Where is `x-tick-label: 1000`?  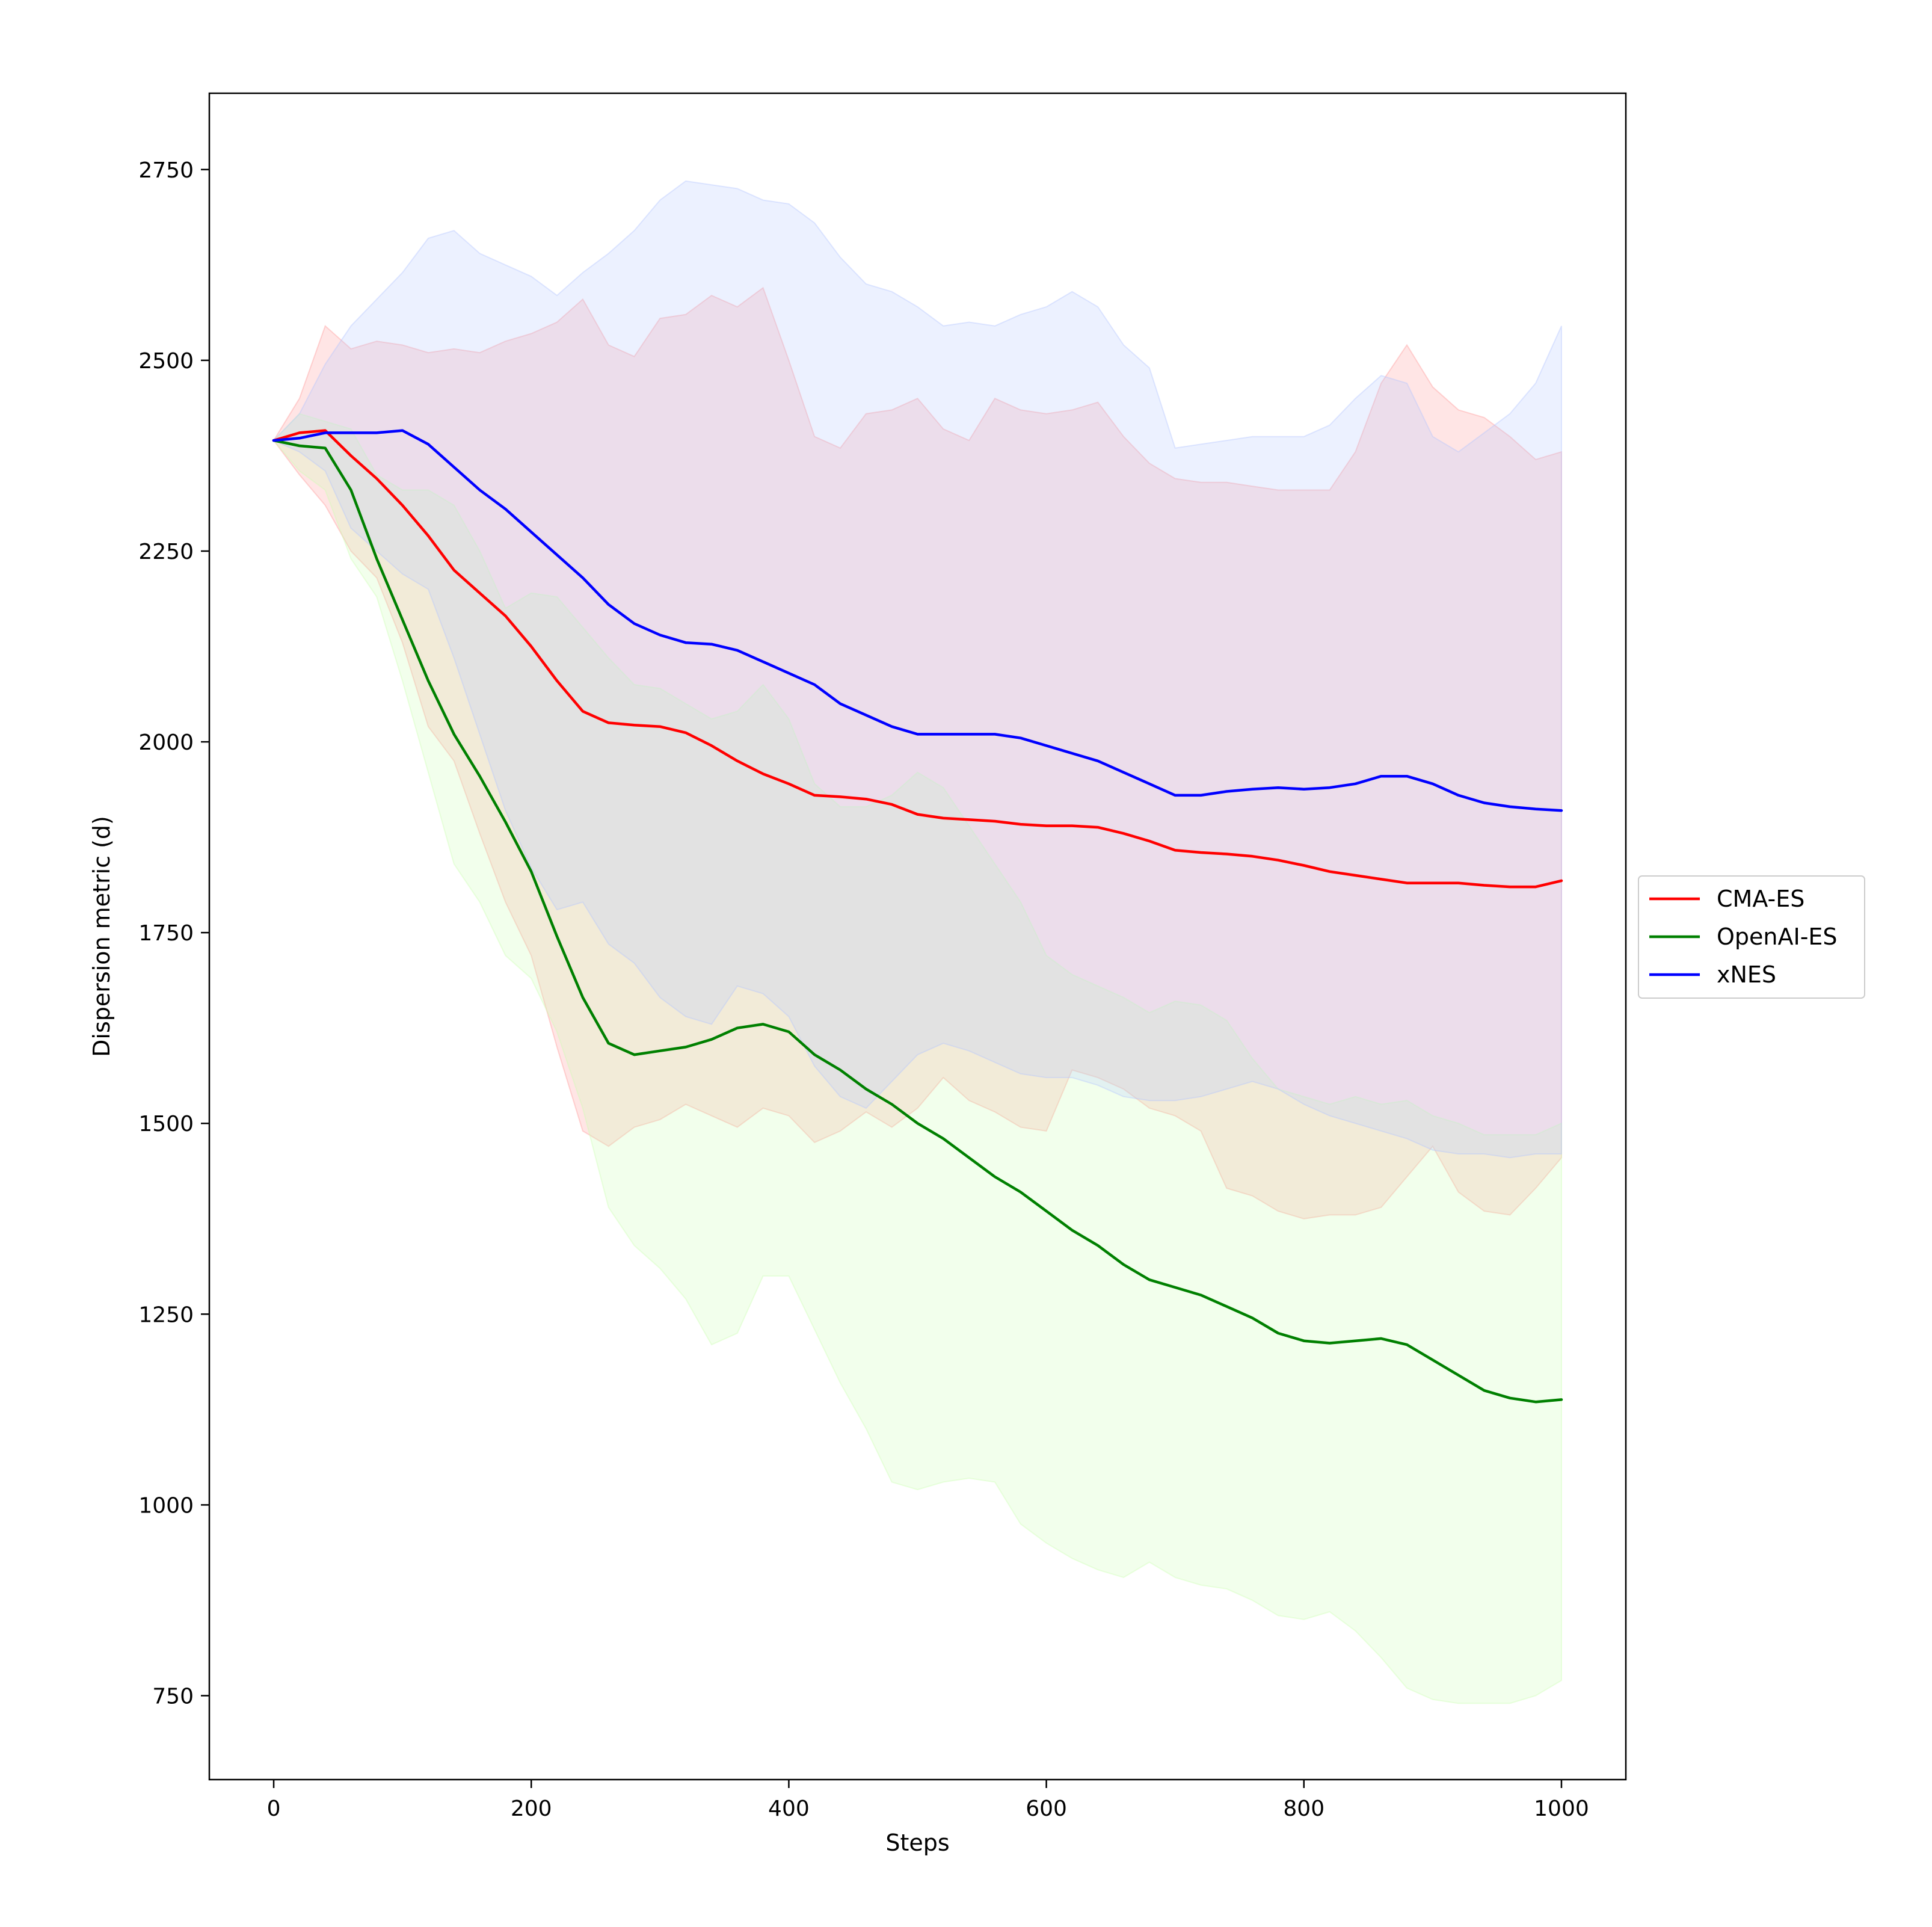 x-tick-label: 1000 is located at coordinates (1561, 1808).